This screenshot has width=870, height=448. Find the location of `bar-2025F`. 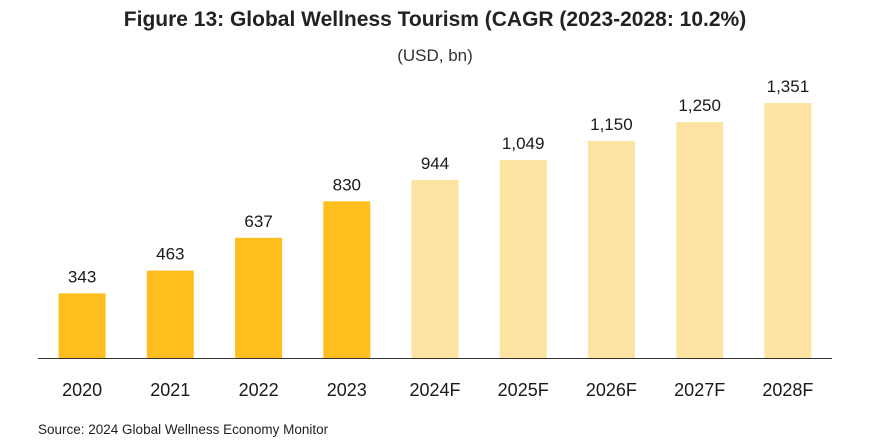

bar-2025F is located at coordinates (523, 259).